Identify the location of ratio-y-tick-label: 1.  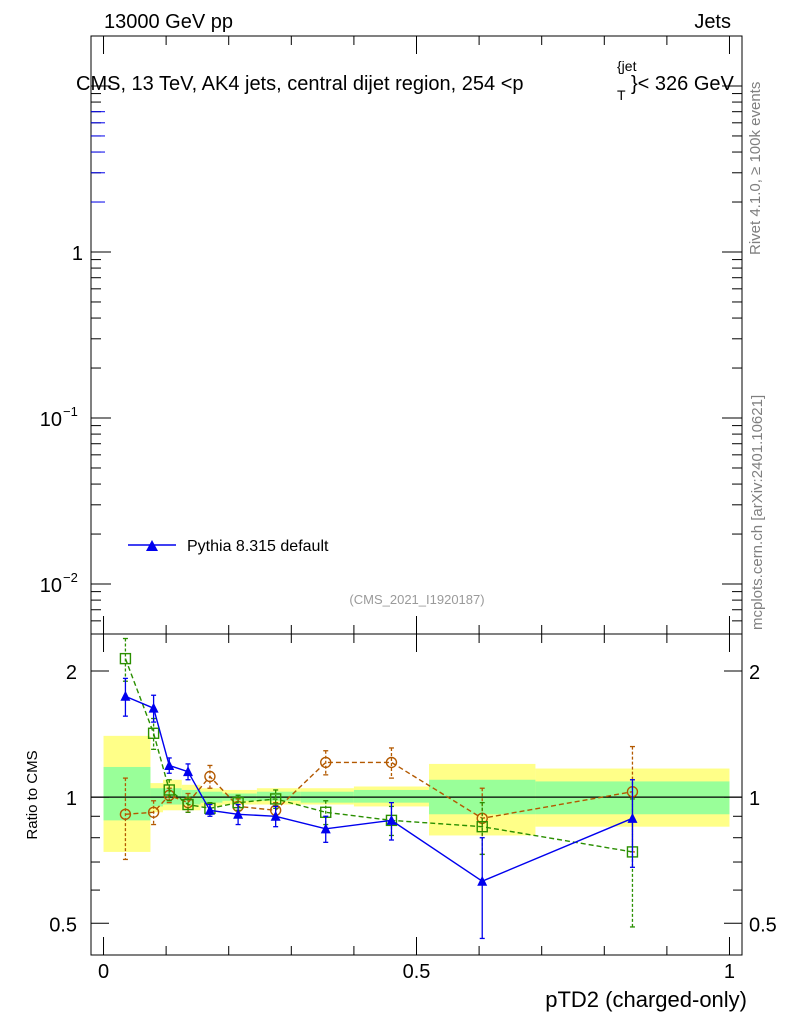
(71, 799).